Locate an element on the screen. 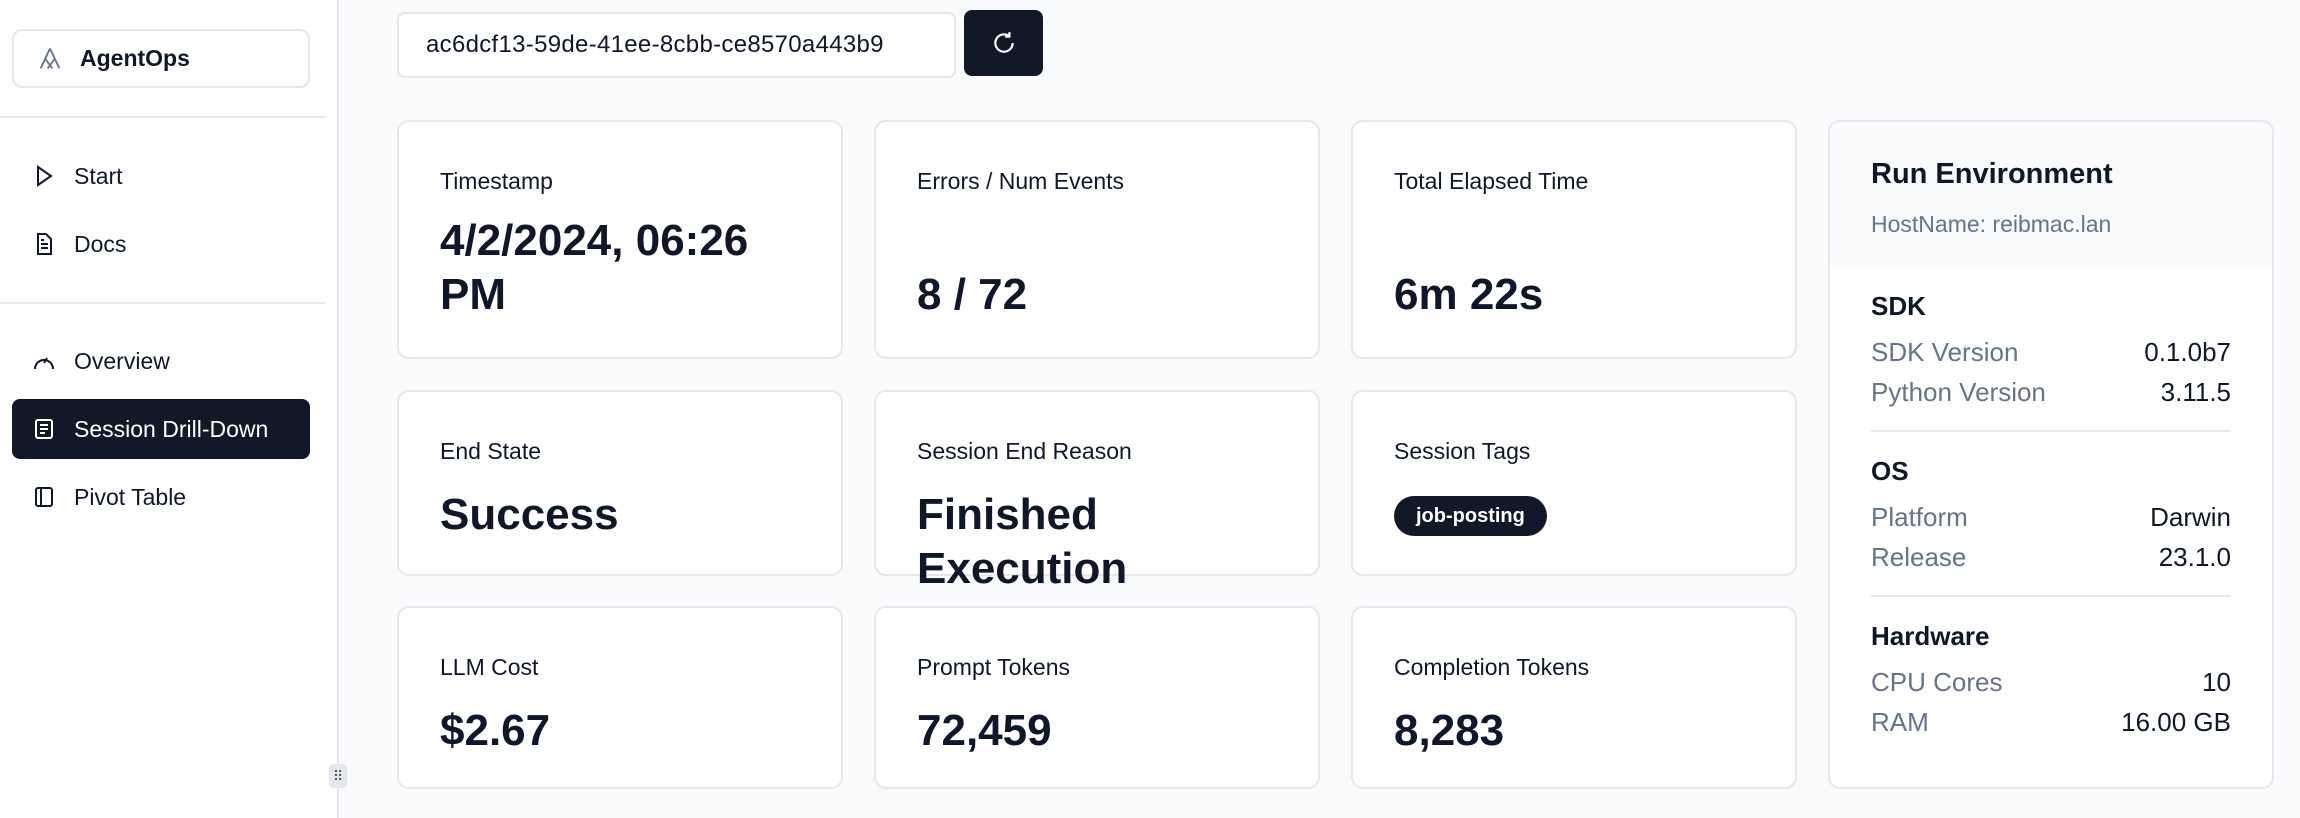 The width and height of the screenshot is (2300, 818). gauge-icon is located at coordinates (44, 363).